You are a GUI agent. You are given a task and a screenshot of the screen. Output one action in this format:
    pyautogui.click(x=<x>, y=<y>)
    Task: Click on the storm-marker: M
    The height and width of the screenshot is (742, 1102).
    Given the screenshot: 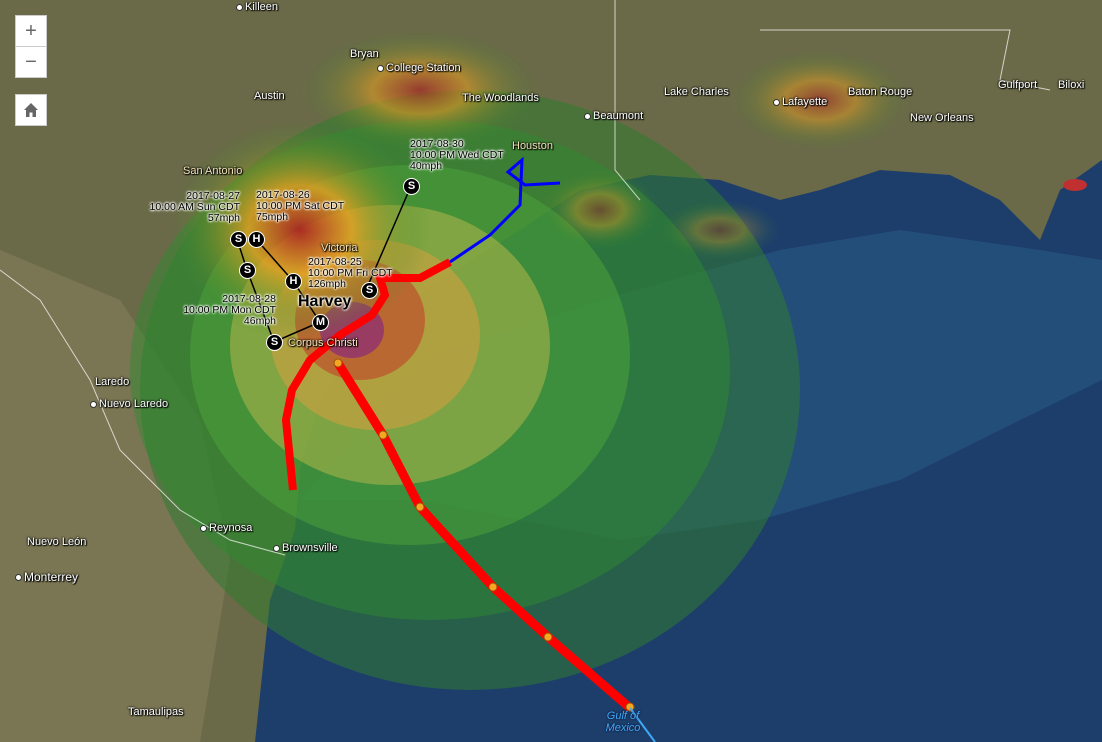 What is the action you would take?
    pyautogui.click(x=320, y=322)
    